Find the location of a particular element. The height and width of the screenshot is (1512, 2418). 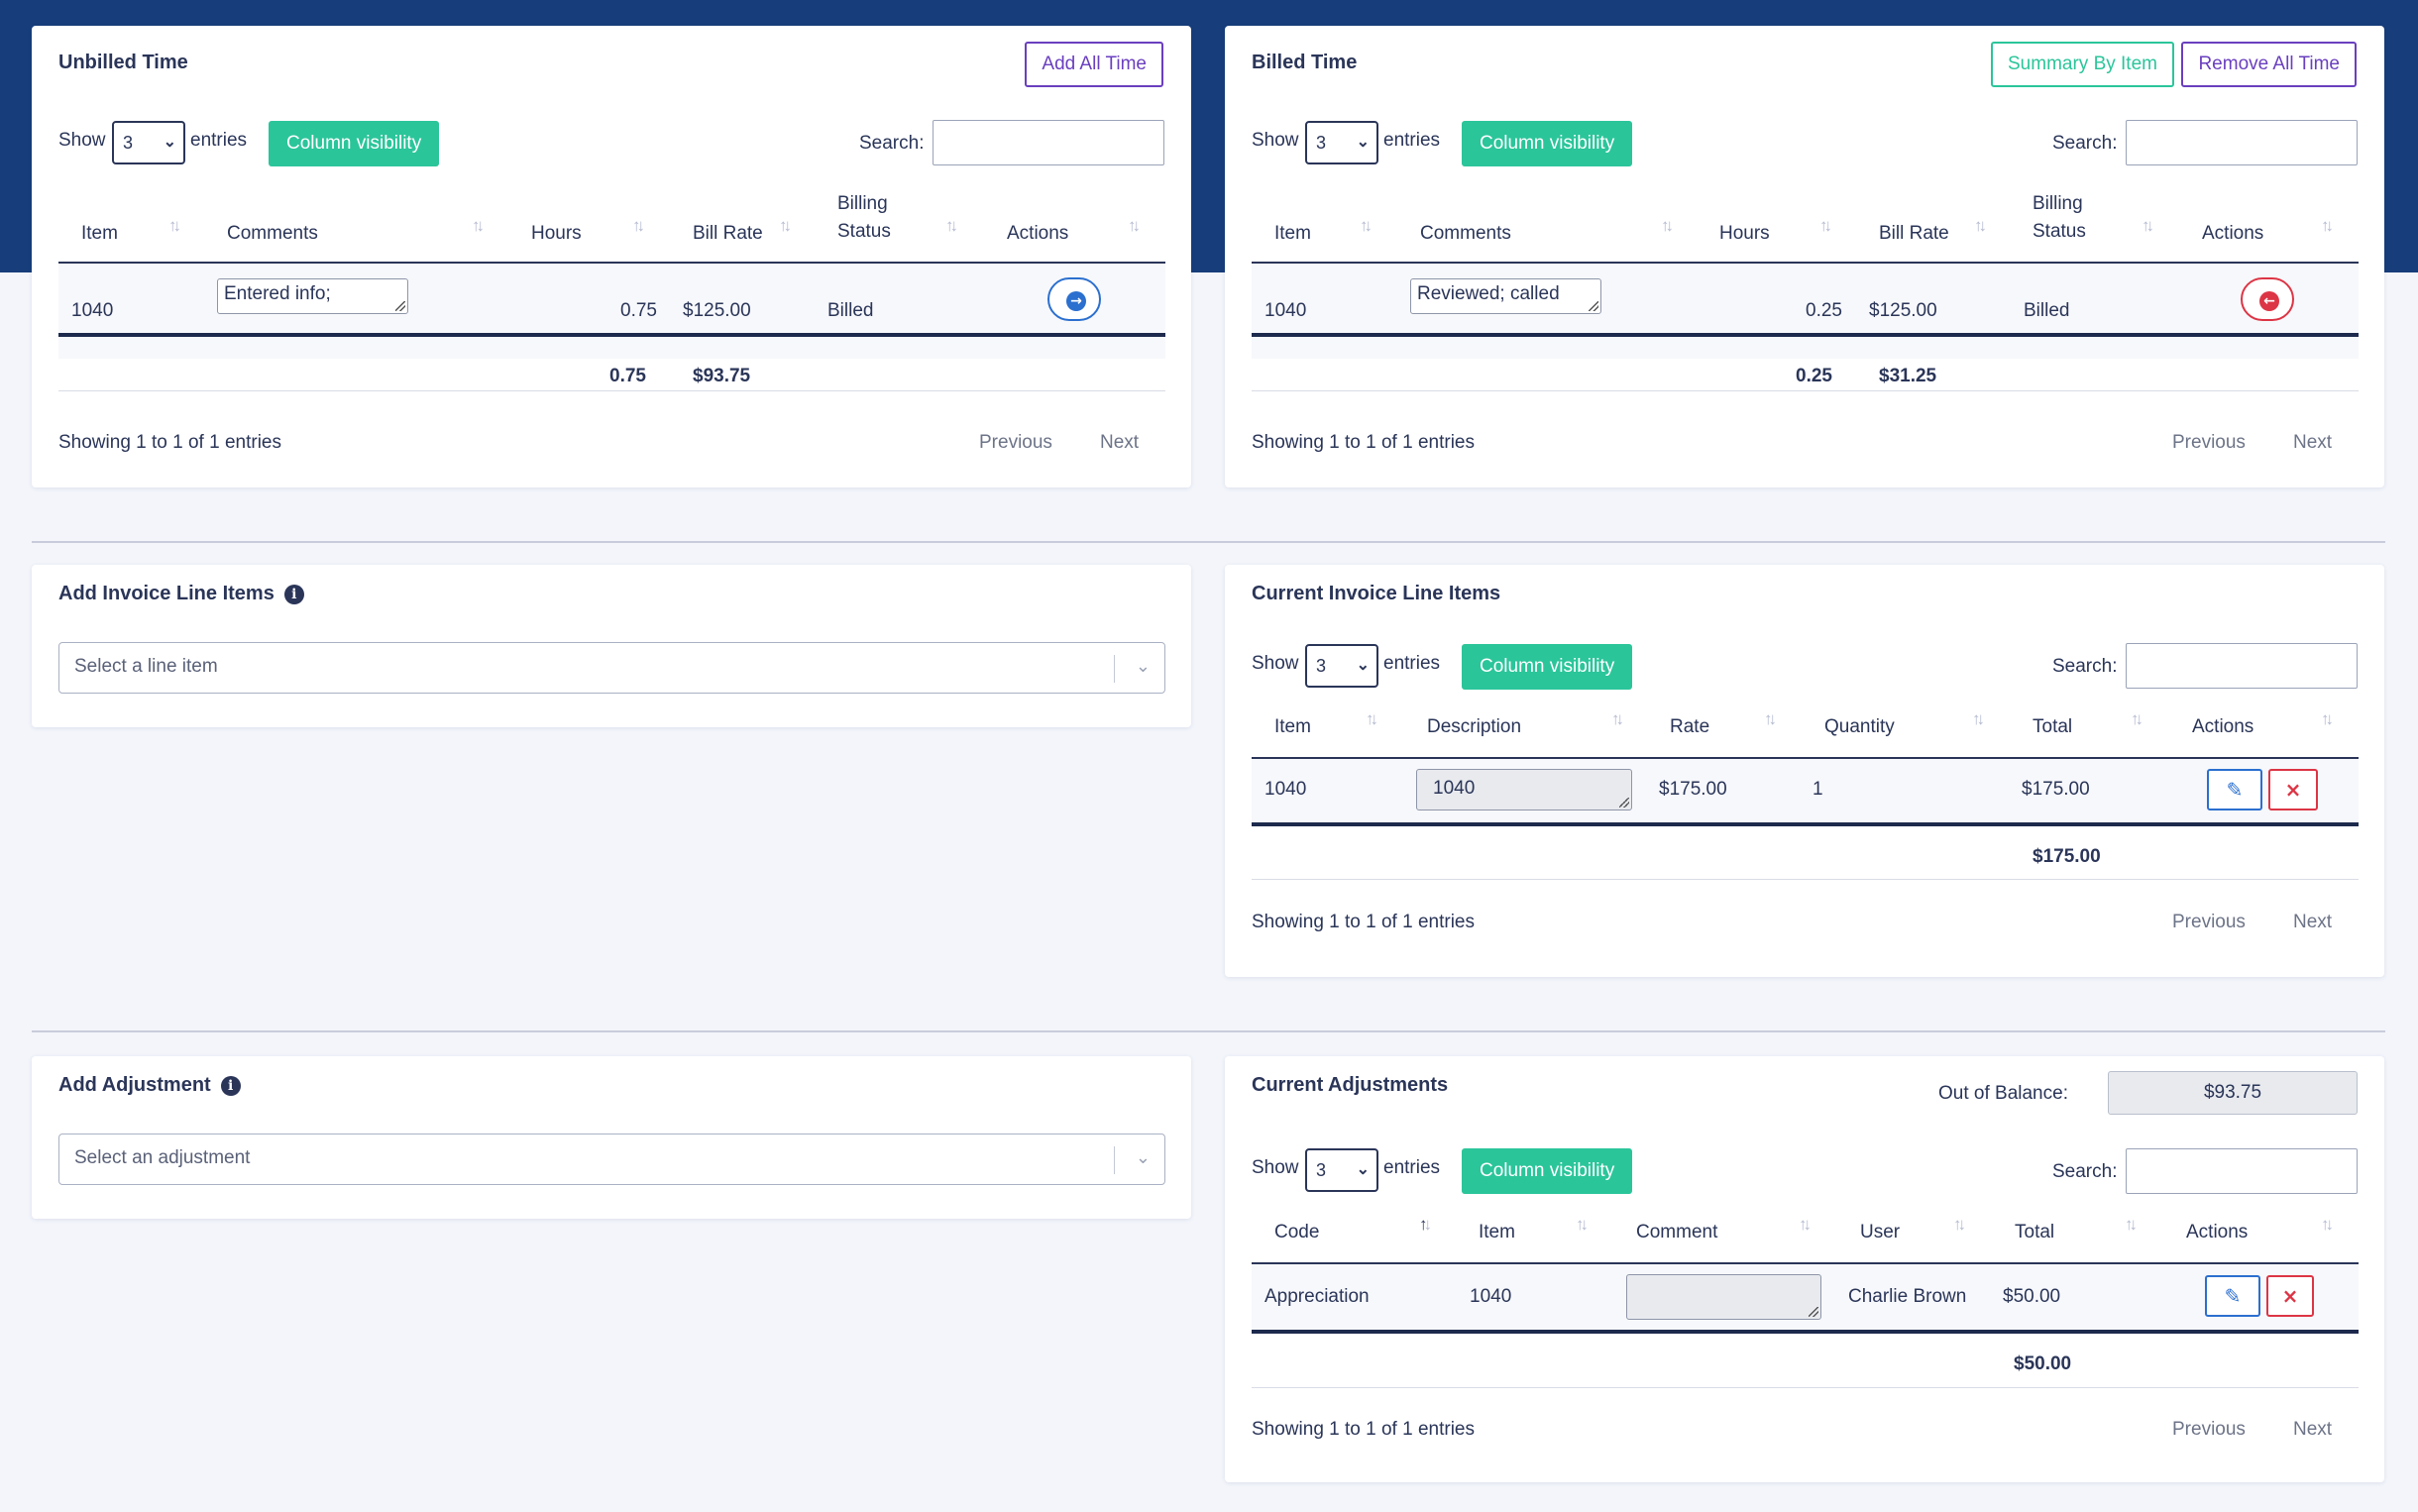

sort-asc-icon: ↑↓ is located at coordinates (1425, 1225).